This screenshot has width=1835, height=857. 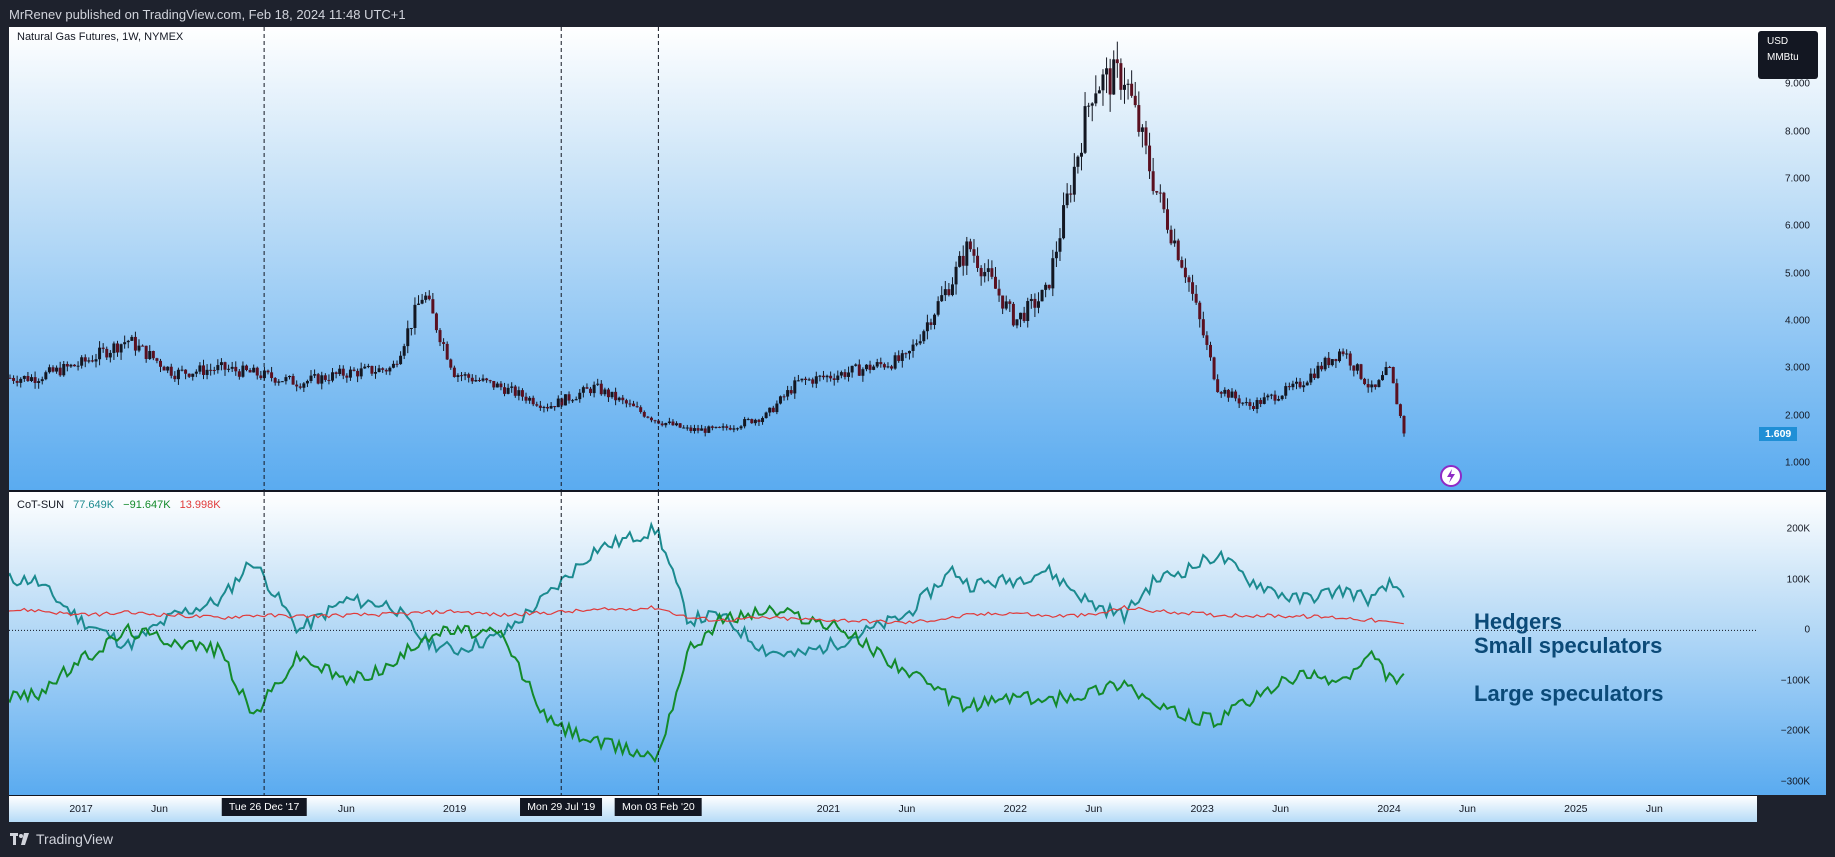 I want to click on cot-value-hedgers: 77.649K, so click(x=94, y=505).